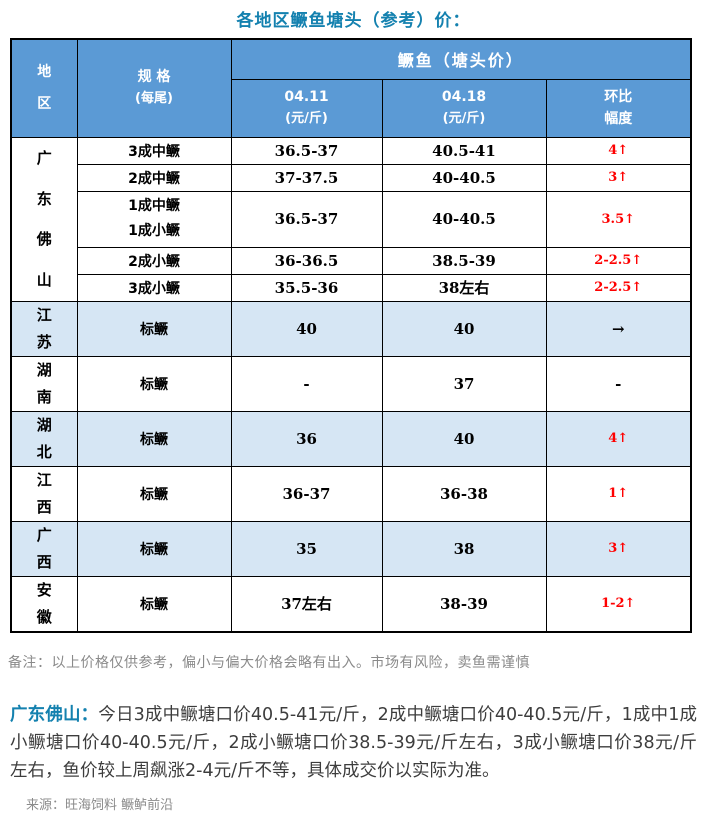 This screenshot has width=707, height=816. What do you see at coordinates (306, 548) in the screenshot?
I see `price-0411-cell: 35` at bounding box center [306, 548].